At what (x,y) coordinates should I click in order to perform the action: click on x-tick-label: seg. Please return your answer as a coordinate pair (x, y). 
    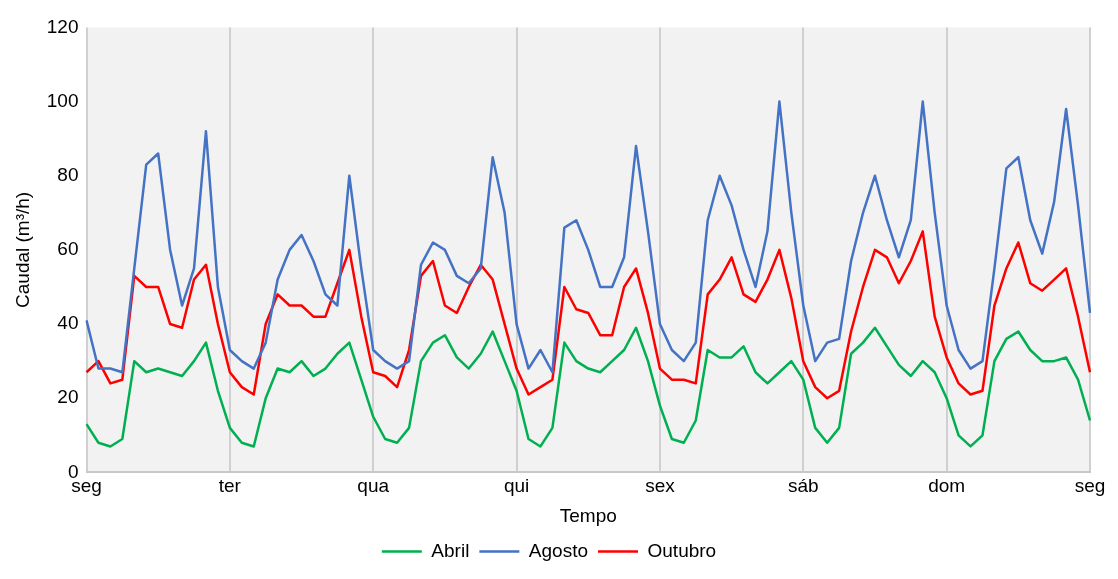
    Looking at the image, I should click on (1090, 486).